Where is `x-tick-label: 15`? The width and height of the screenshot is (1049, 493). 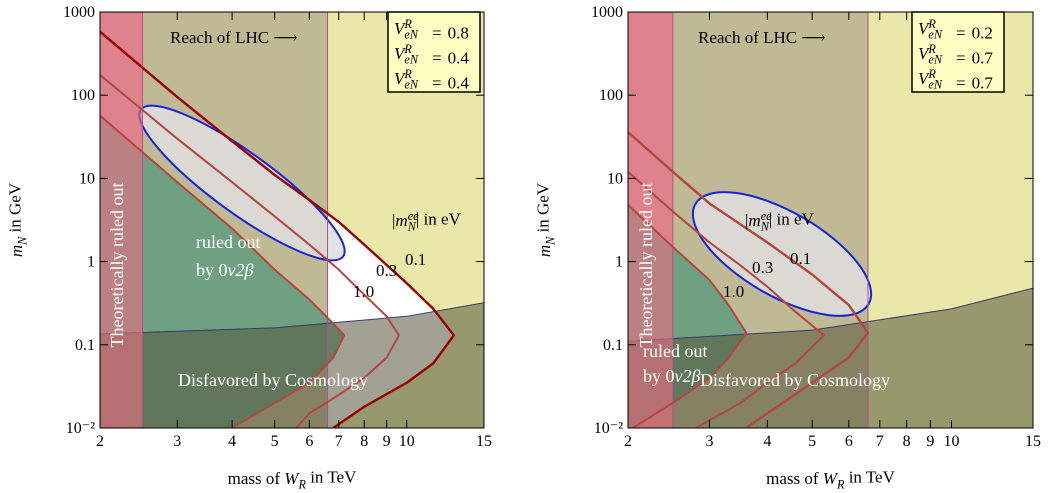 x-tick-label: 15 is located at coordinates (1033, 441).